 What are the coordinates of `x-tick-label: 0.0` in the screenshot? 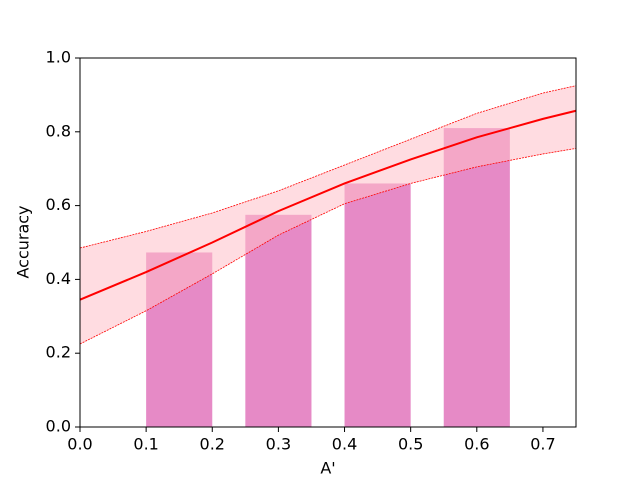 It's located at (79, 444).